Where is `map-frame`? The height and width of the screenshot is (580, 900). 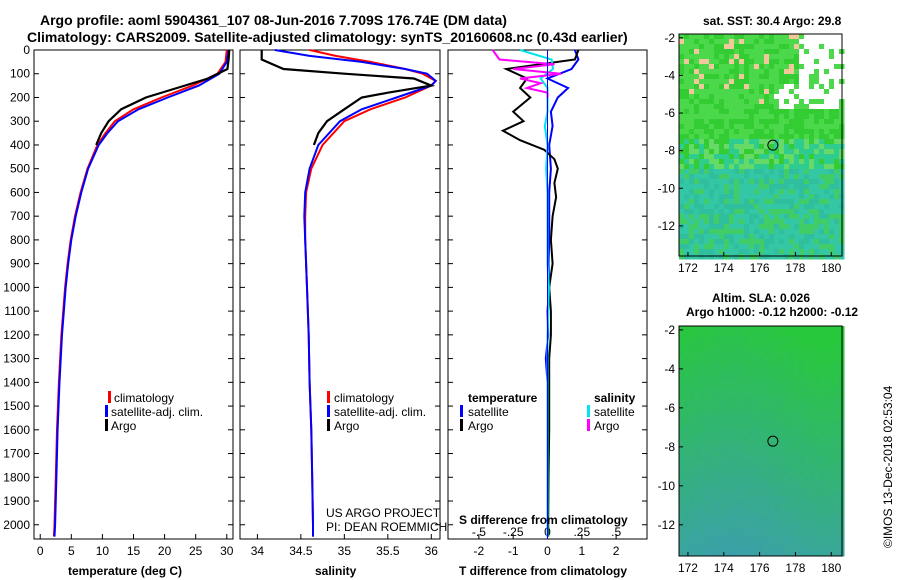
map-frame is located at coordinates (760, 441).